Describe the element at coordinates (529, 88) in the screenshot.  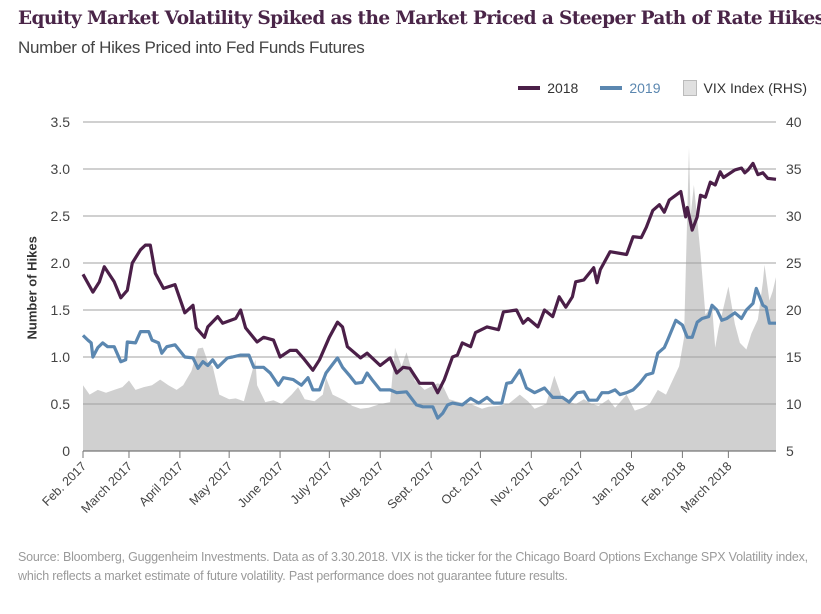
I see `legend-swatch-2018` at that location.